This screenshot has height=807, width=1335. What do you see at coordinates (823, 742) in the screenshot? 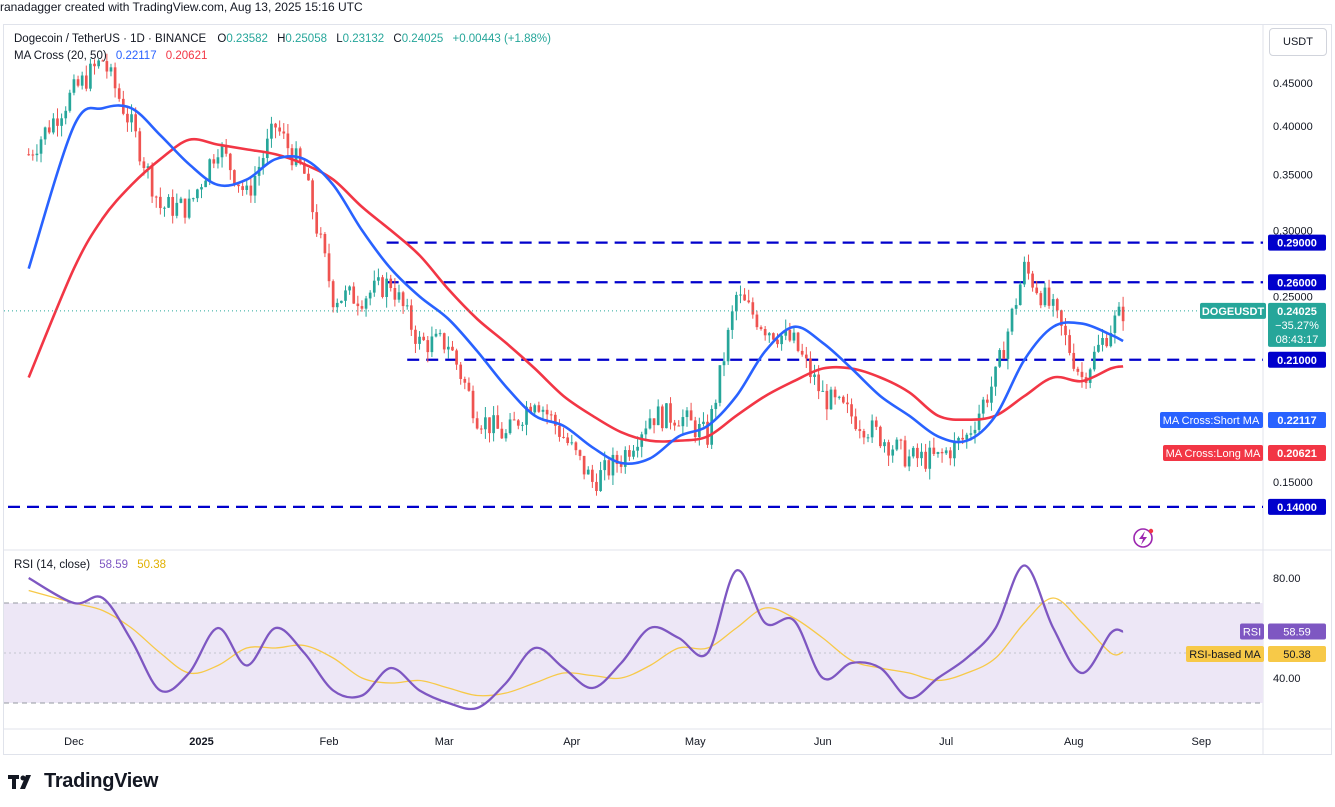
I see `time-tick-label: Jun` at bounding box center [823, 742].